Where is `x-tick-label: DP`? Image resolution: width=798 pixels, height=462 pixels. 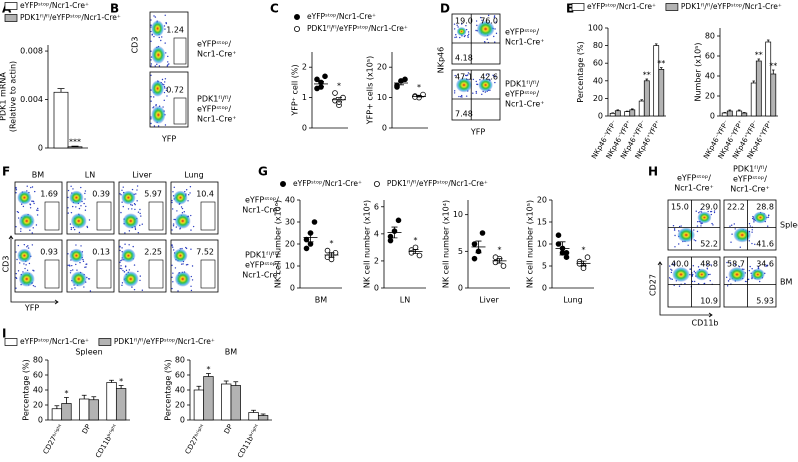 x-tick-label: DP is located at coordinates (229, 429).